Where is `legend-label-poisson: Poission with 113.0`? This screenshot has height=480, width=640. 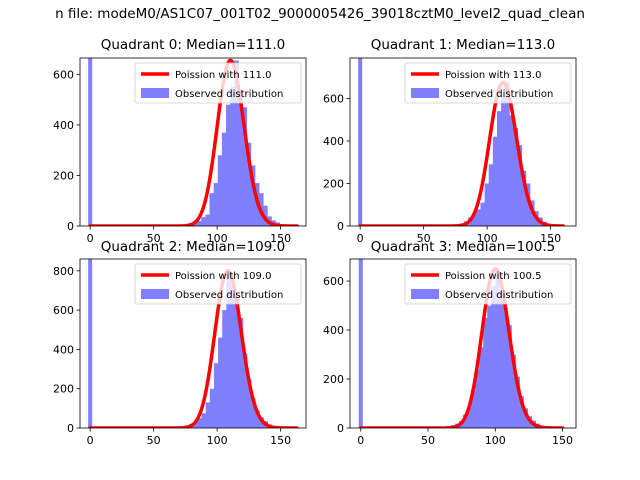 legend-label-poisson: Poission with 113.0 is located at coordinates (493, 75).